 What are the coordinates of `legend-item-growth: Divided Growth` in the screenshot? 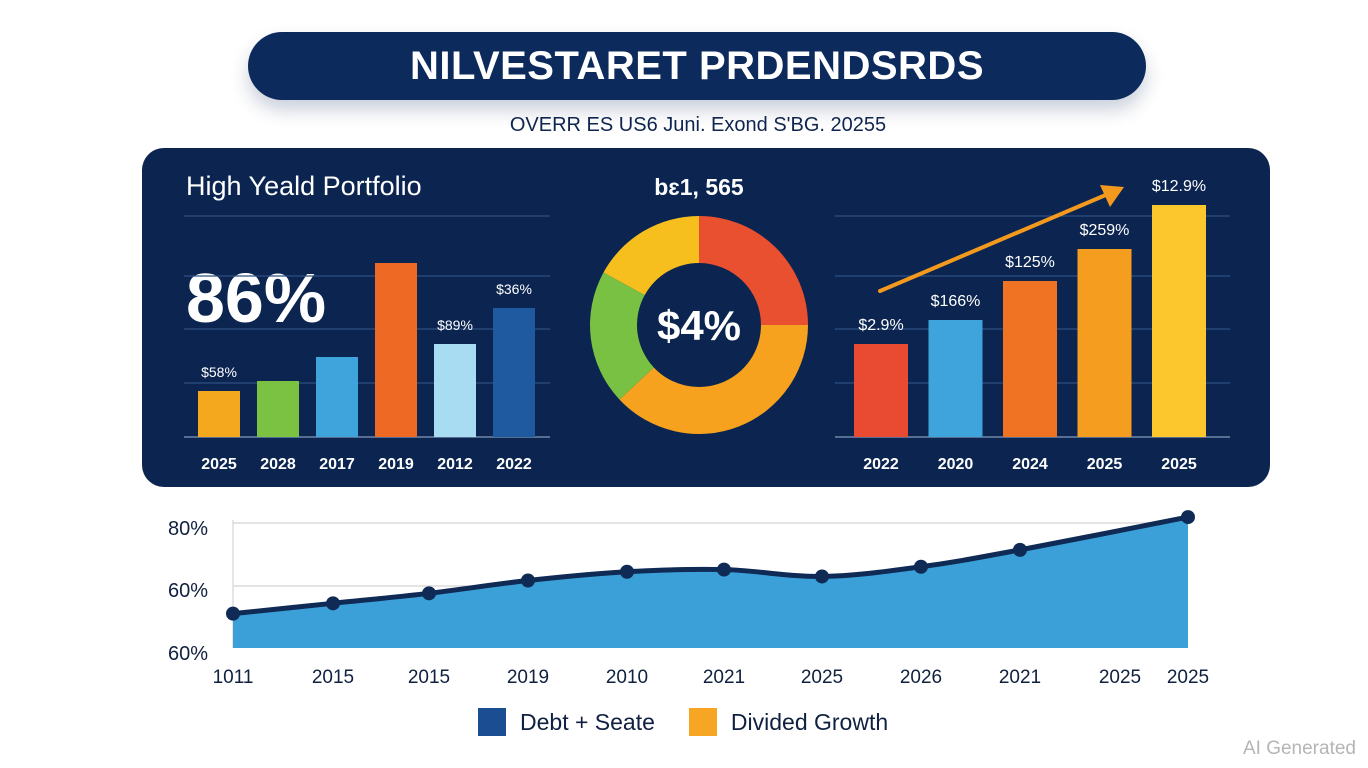 It's located at (788, 722).